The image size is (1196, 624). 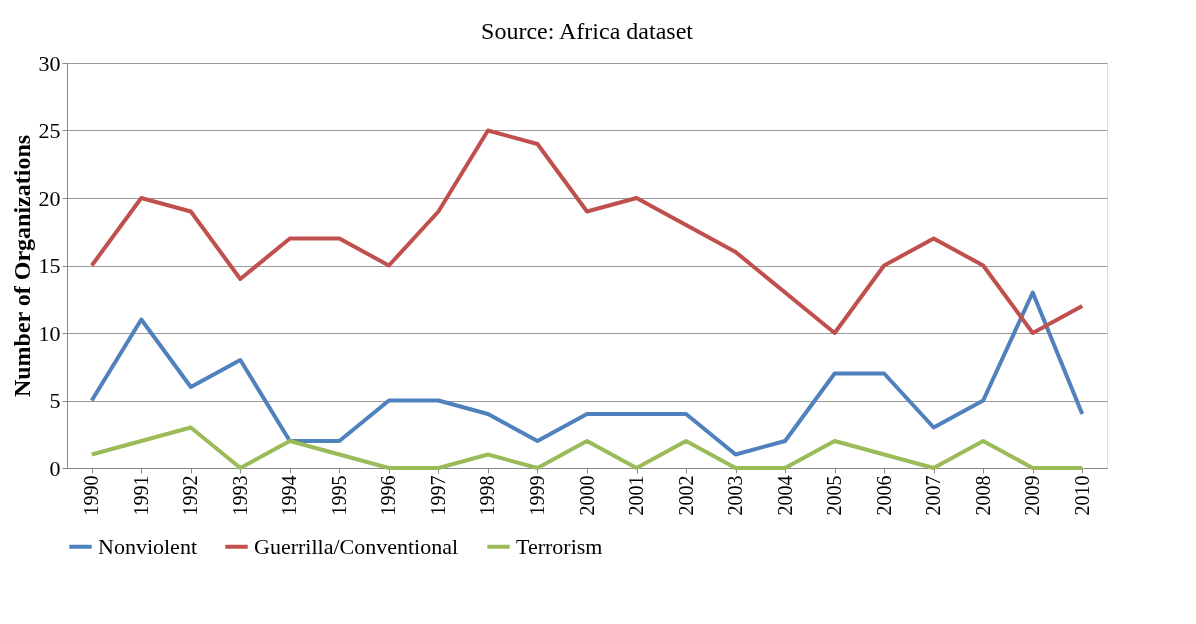 I want to click on x-tick-label: 1999, so click(x=536, y=495).